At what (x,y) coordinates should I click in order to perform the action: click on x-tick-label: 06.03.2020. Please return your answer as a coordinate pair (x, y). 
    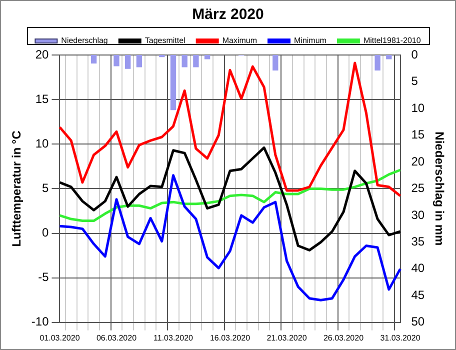
    Looking at the image, I should click on (117, 337).